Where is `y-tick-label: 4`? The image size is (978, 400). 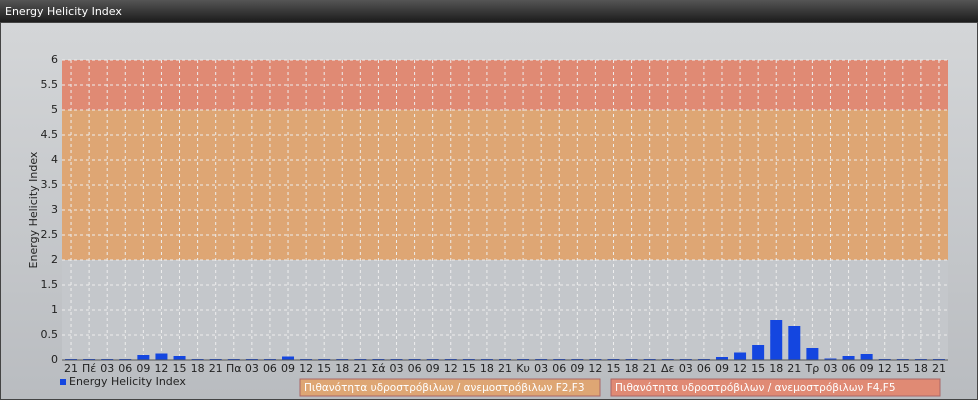 y-tick-label: 4 is located at coordinates (54, 159).